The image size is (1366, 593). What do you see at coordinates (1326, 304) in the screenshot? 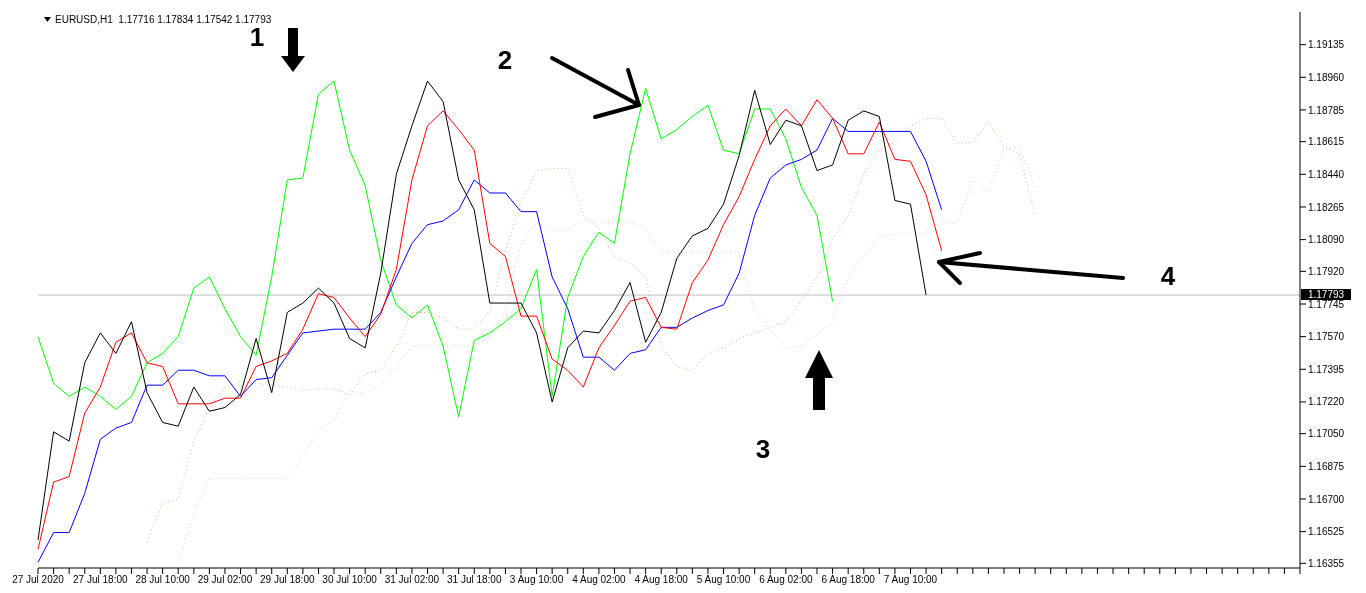
I see `y-tick-label: 1.17745` at bounding box center [1326, 304].